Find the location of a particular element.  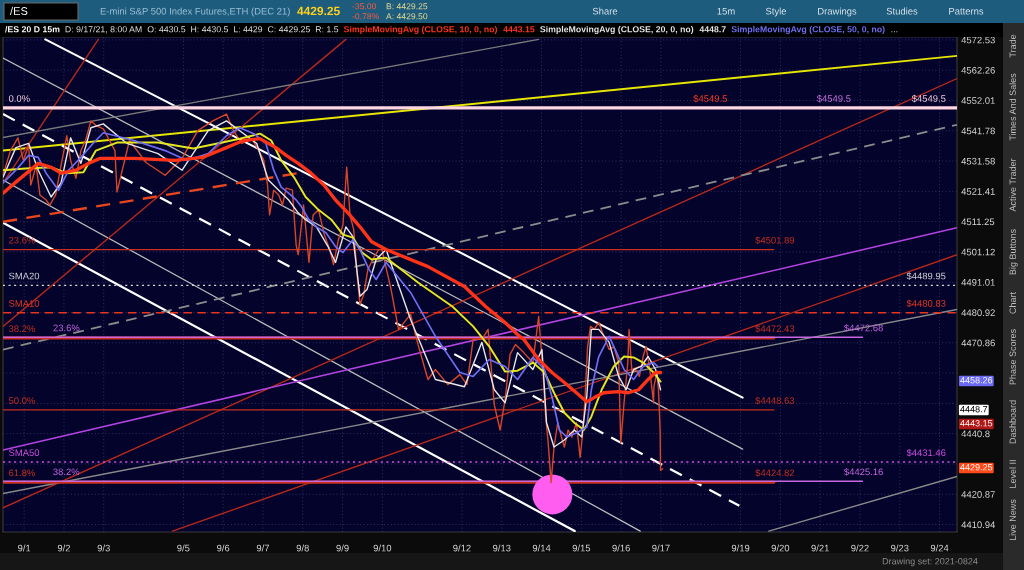

text: SimpleMovingAvg (CLOSE, 50, 0, no) is located at coordinates (808, 30).